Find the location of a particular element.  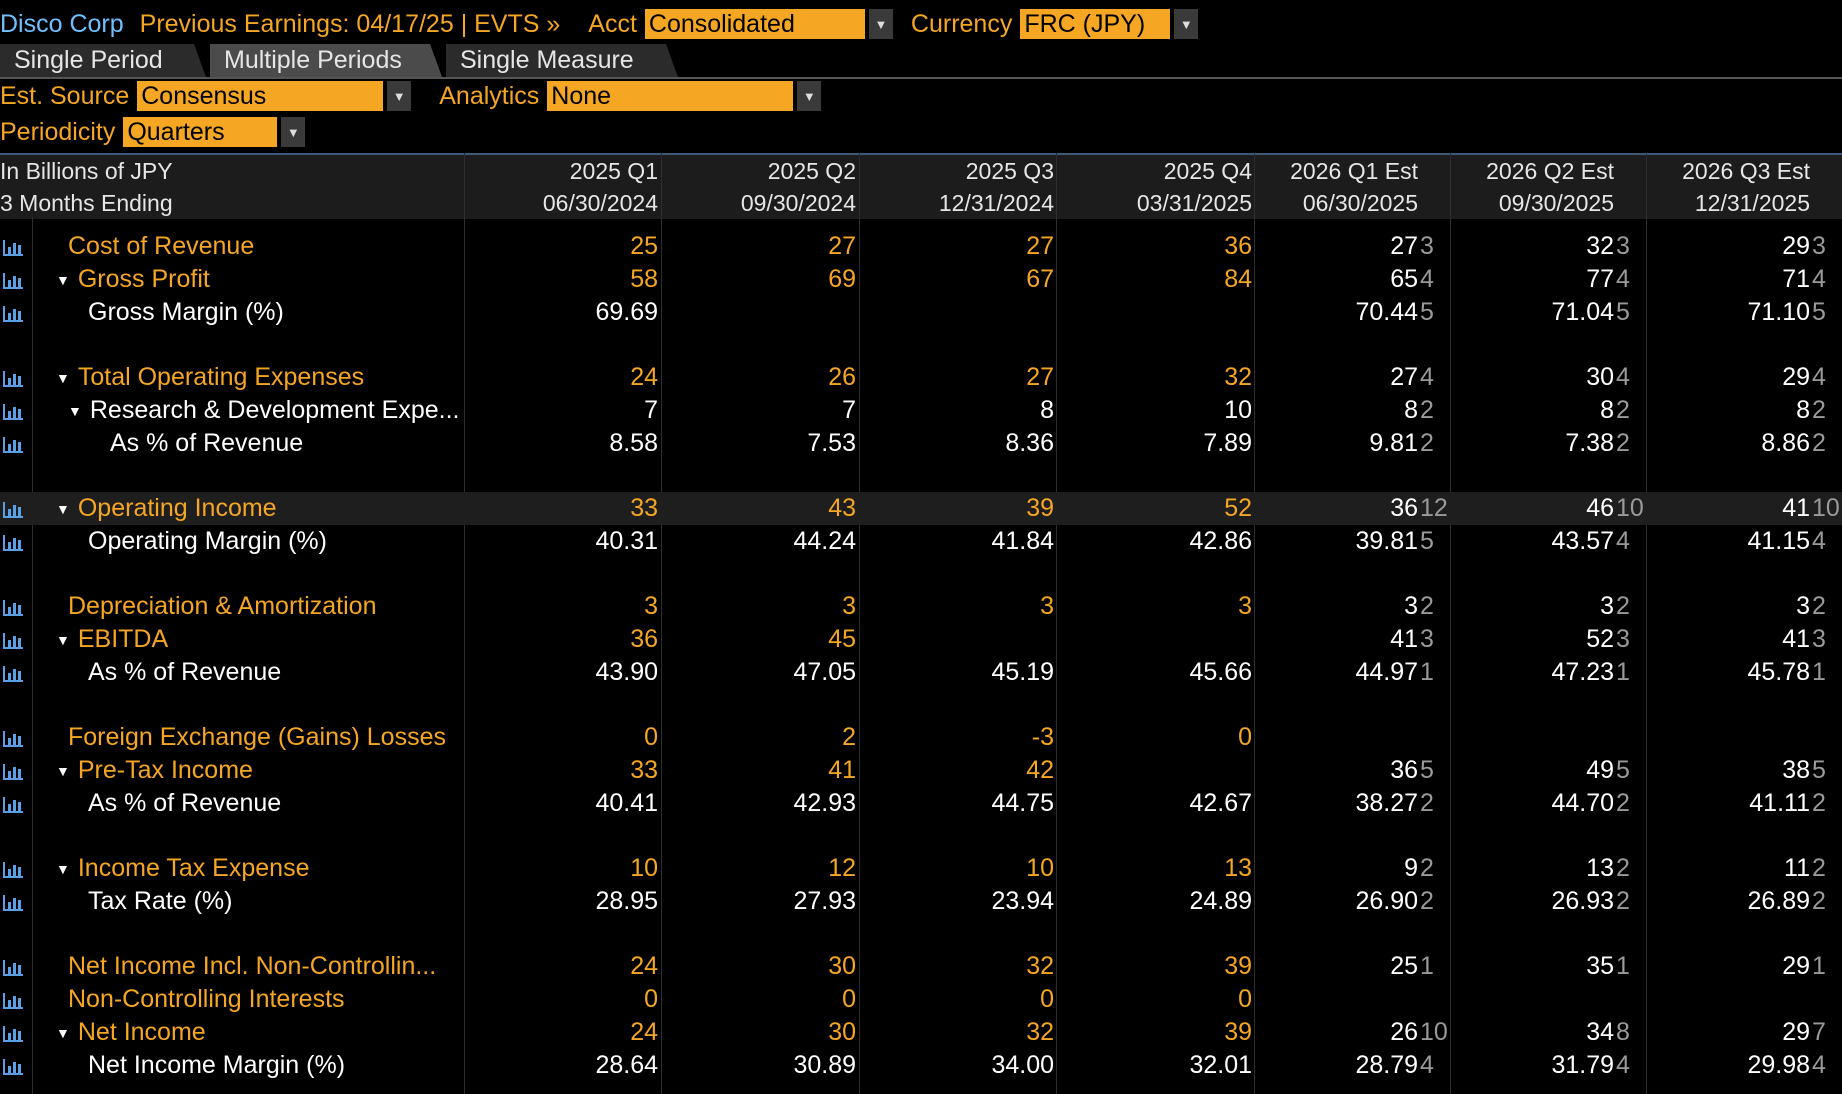

cell-value: 26.93 is located at coordinates (1582, 901).